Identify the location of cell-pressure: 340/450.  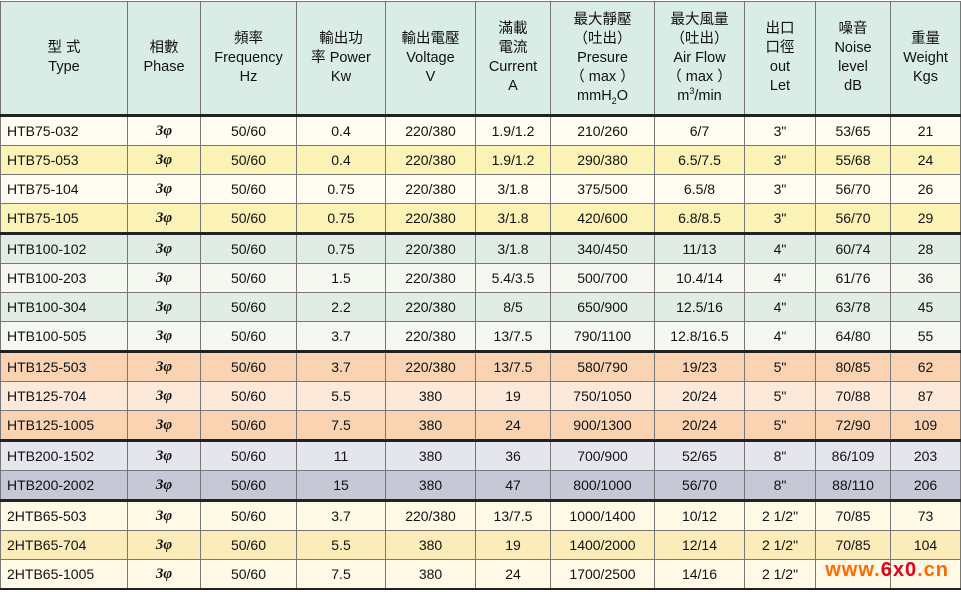
(602, 248).